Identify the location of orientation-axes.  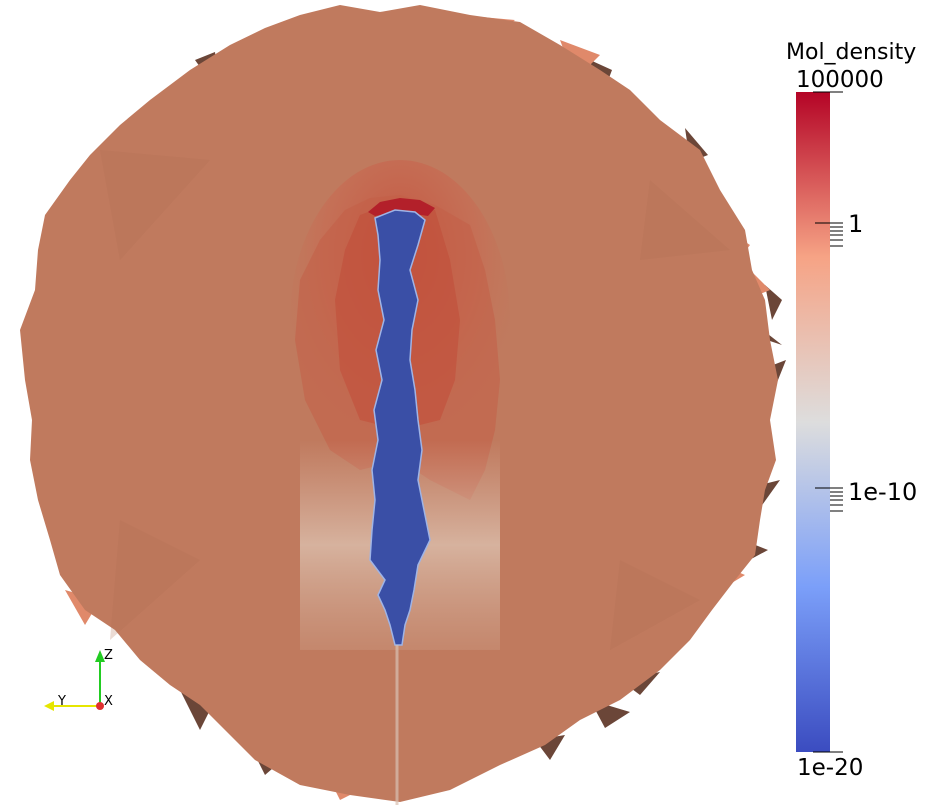
(74, 680).